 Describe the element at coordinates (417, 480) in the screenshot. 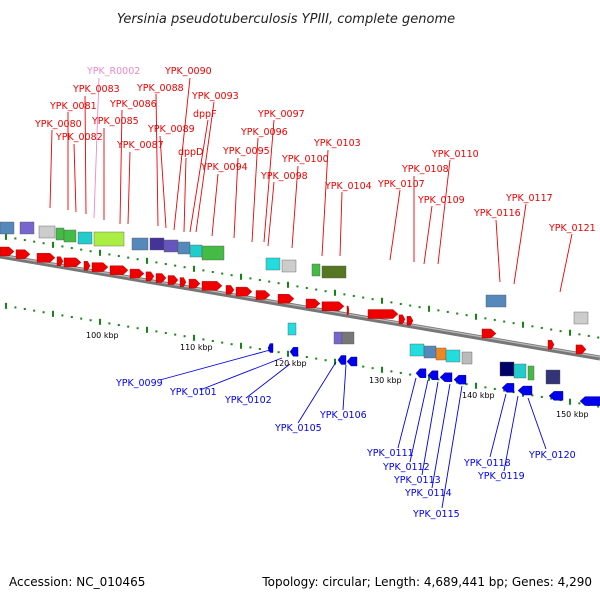

I see `gene-label: YPK_0113` at that location.